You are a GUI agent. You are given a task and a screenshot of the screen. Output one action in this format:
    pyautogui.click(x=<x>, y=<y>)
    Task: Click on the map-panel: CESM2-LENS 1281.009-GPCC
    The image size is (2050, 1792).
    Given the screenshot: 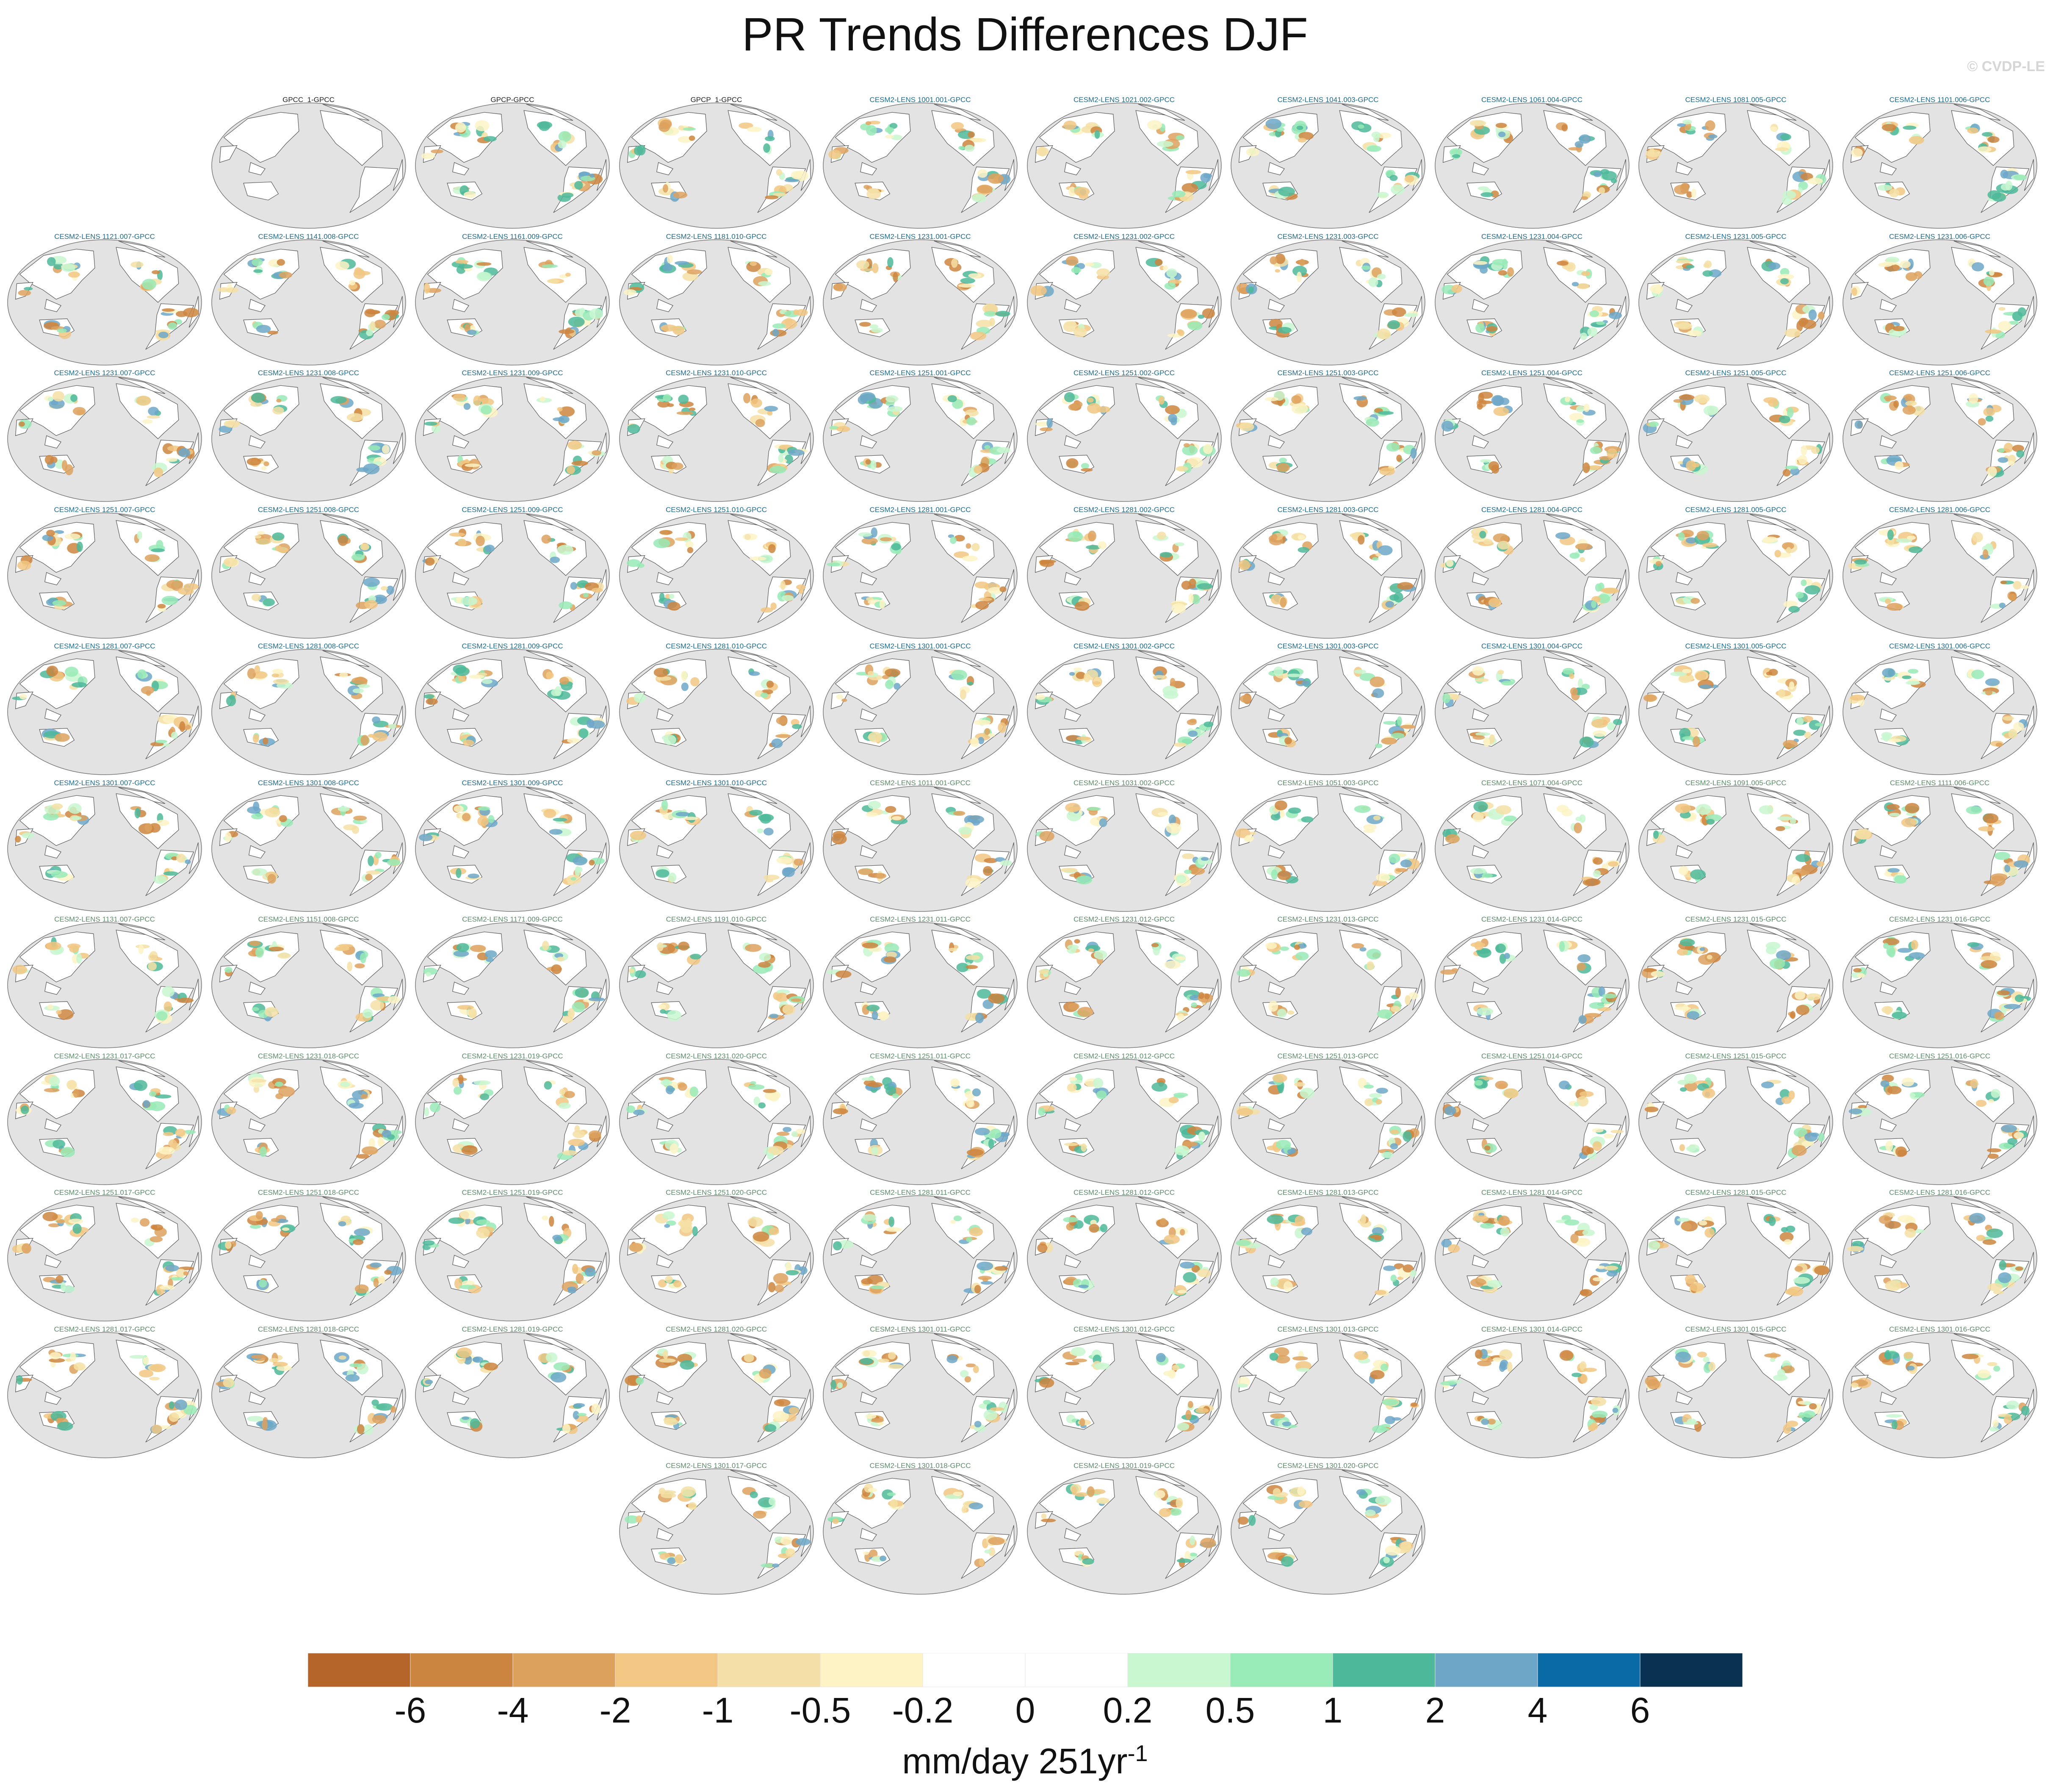 What is the action you would take?
    pyautogui.click(x=512, y=711)
    